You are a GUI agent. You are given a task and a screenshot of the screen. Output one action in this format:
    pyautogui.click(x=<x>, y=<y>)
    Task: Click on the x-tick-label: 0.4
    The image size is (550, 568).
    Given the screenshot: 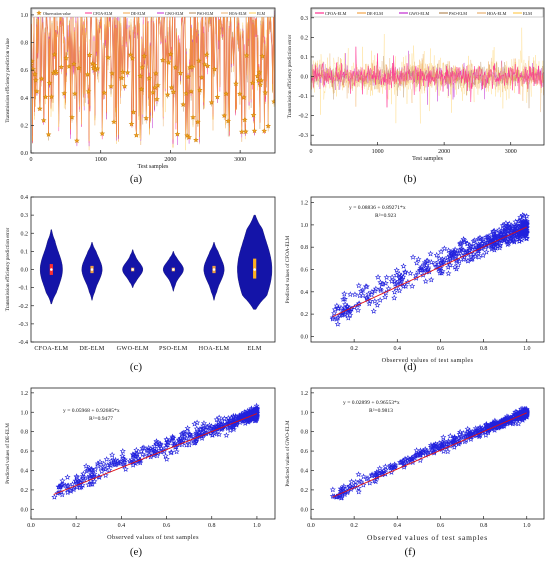 What is the action you would take?
    pyautogui.click(x=122, y=526)
    